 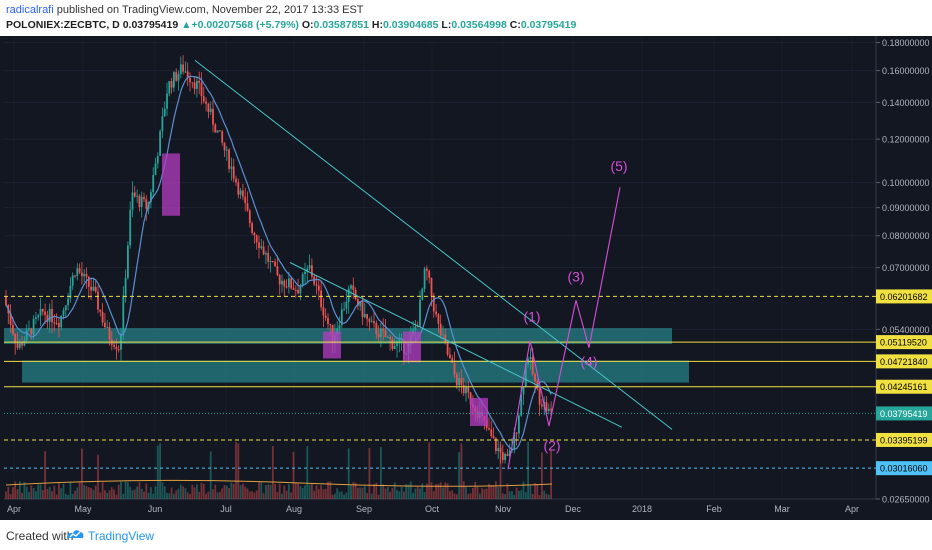 I want to click on low-label: L:, so click(x=446, y=25).